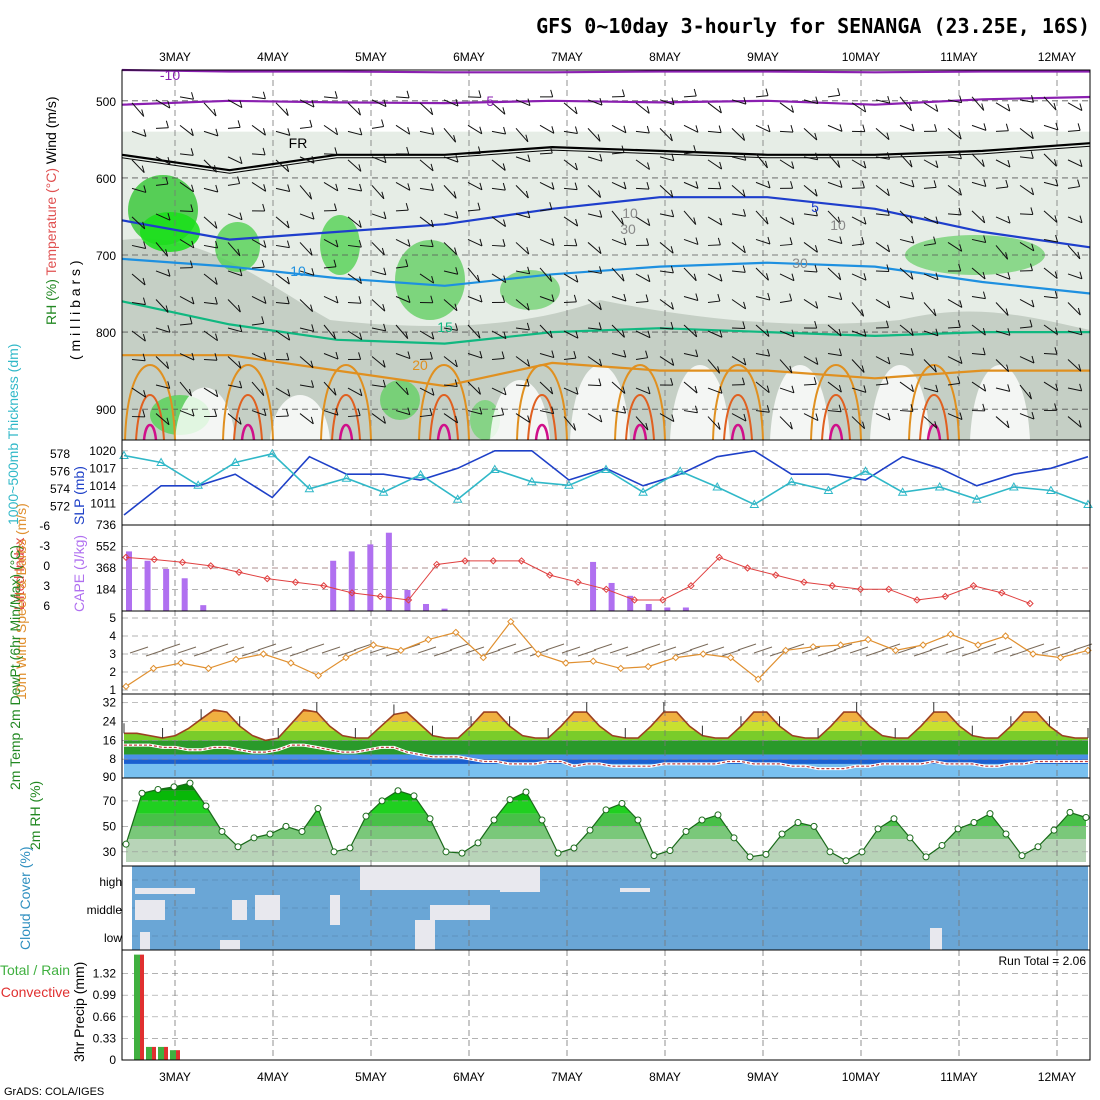 Image resolution: width=1100 pixels, height=1100 pixels. I want to click on thickness-point, so click(791, 481).